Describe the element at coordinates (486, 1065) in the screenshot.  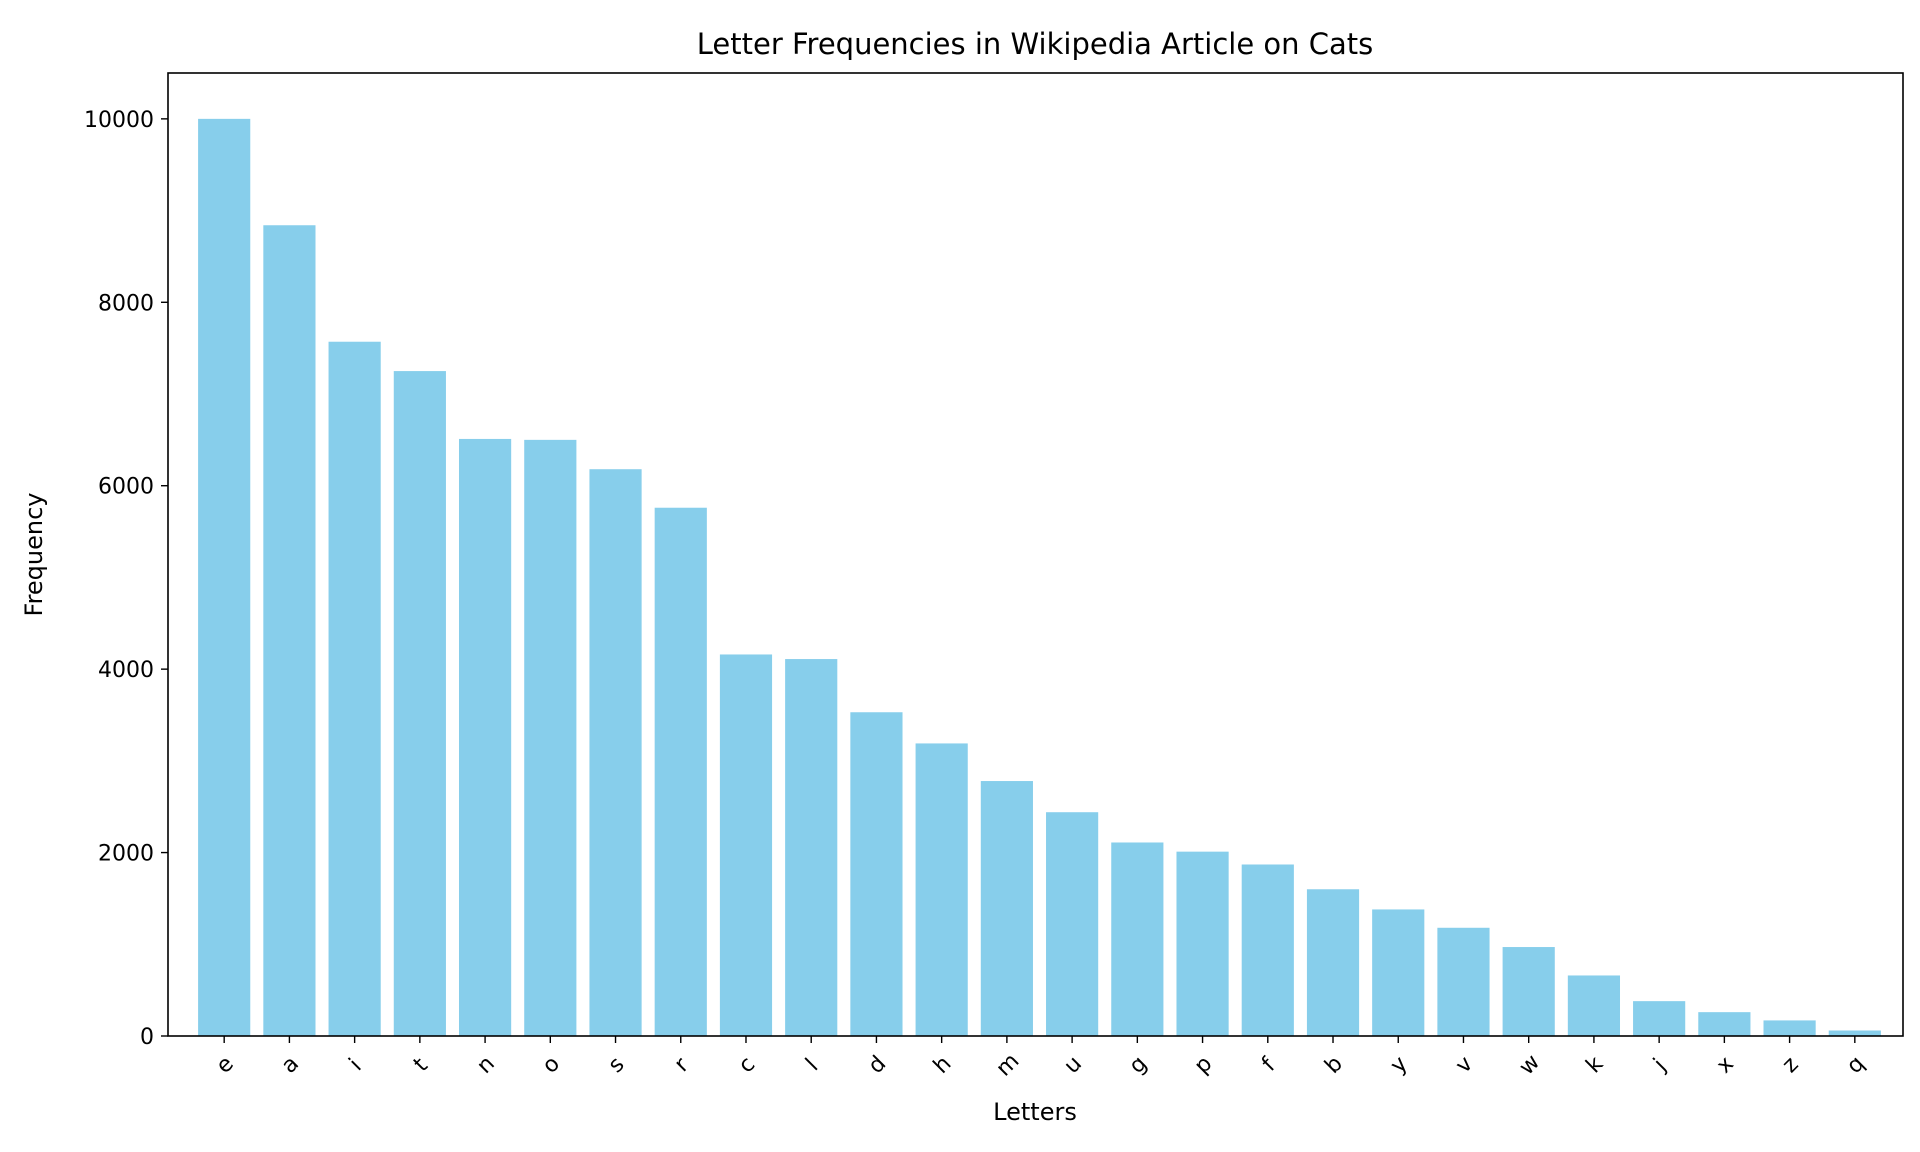
I see `x-tick-label: n` at that location.